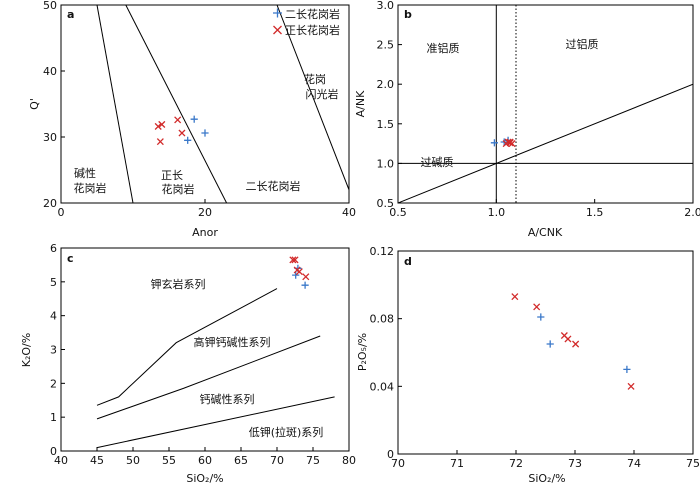  I want to click on x-tick-label: 60, so click(205, 460).